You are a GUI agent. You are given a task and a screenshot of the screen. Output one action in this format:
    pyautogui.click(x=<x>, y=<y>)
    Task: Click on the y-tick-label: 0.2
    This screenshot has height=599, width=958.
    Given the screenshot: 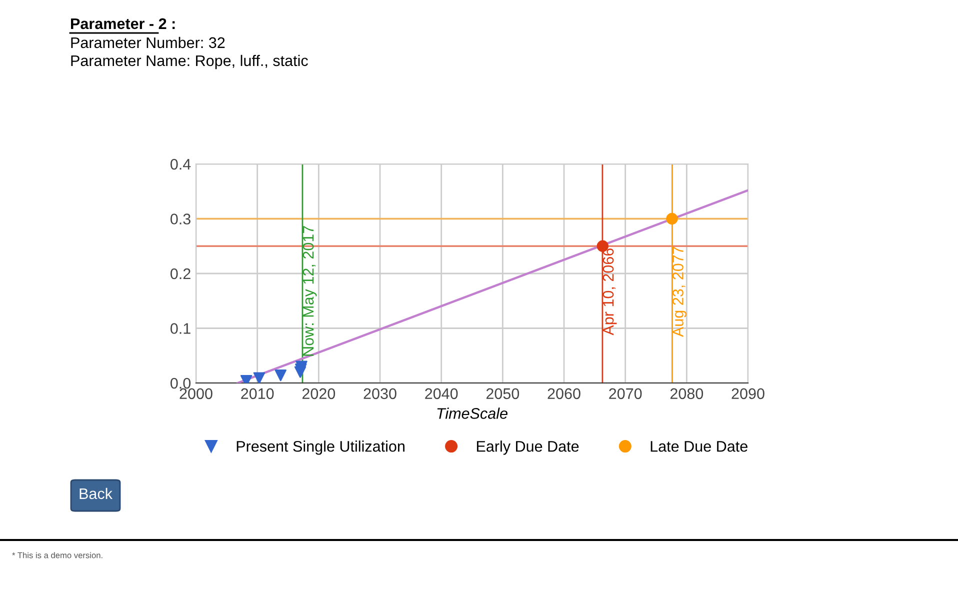 What is the action you would take?
    pyautogui.click(x=180, y=274)
    